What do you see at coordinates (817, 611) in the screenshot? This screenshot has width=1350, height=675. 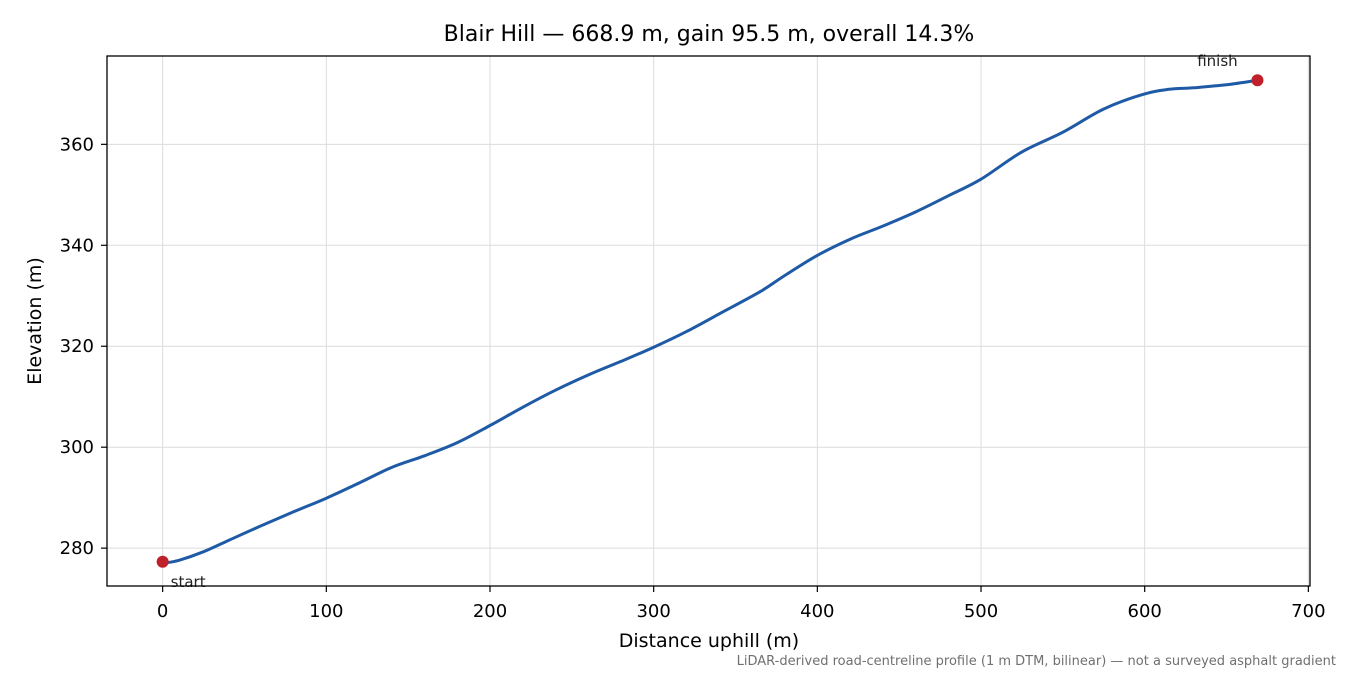 I see `x-tick-label: 400` at bounding box center [817, 611].